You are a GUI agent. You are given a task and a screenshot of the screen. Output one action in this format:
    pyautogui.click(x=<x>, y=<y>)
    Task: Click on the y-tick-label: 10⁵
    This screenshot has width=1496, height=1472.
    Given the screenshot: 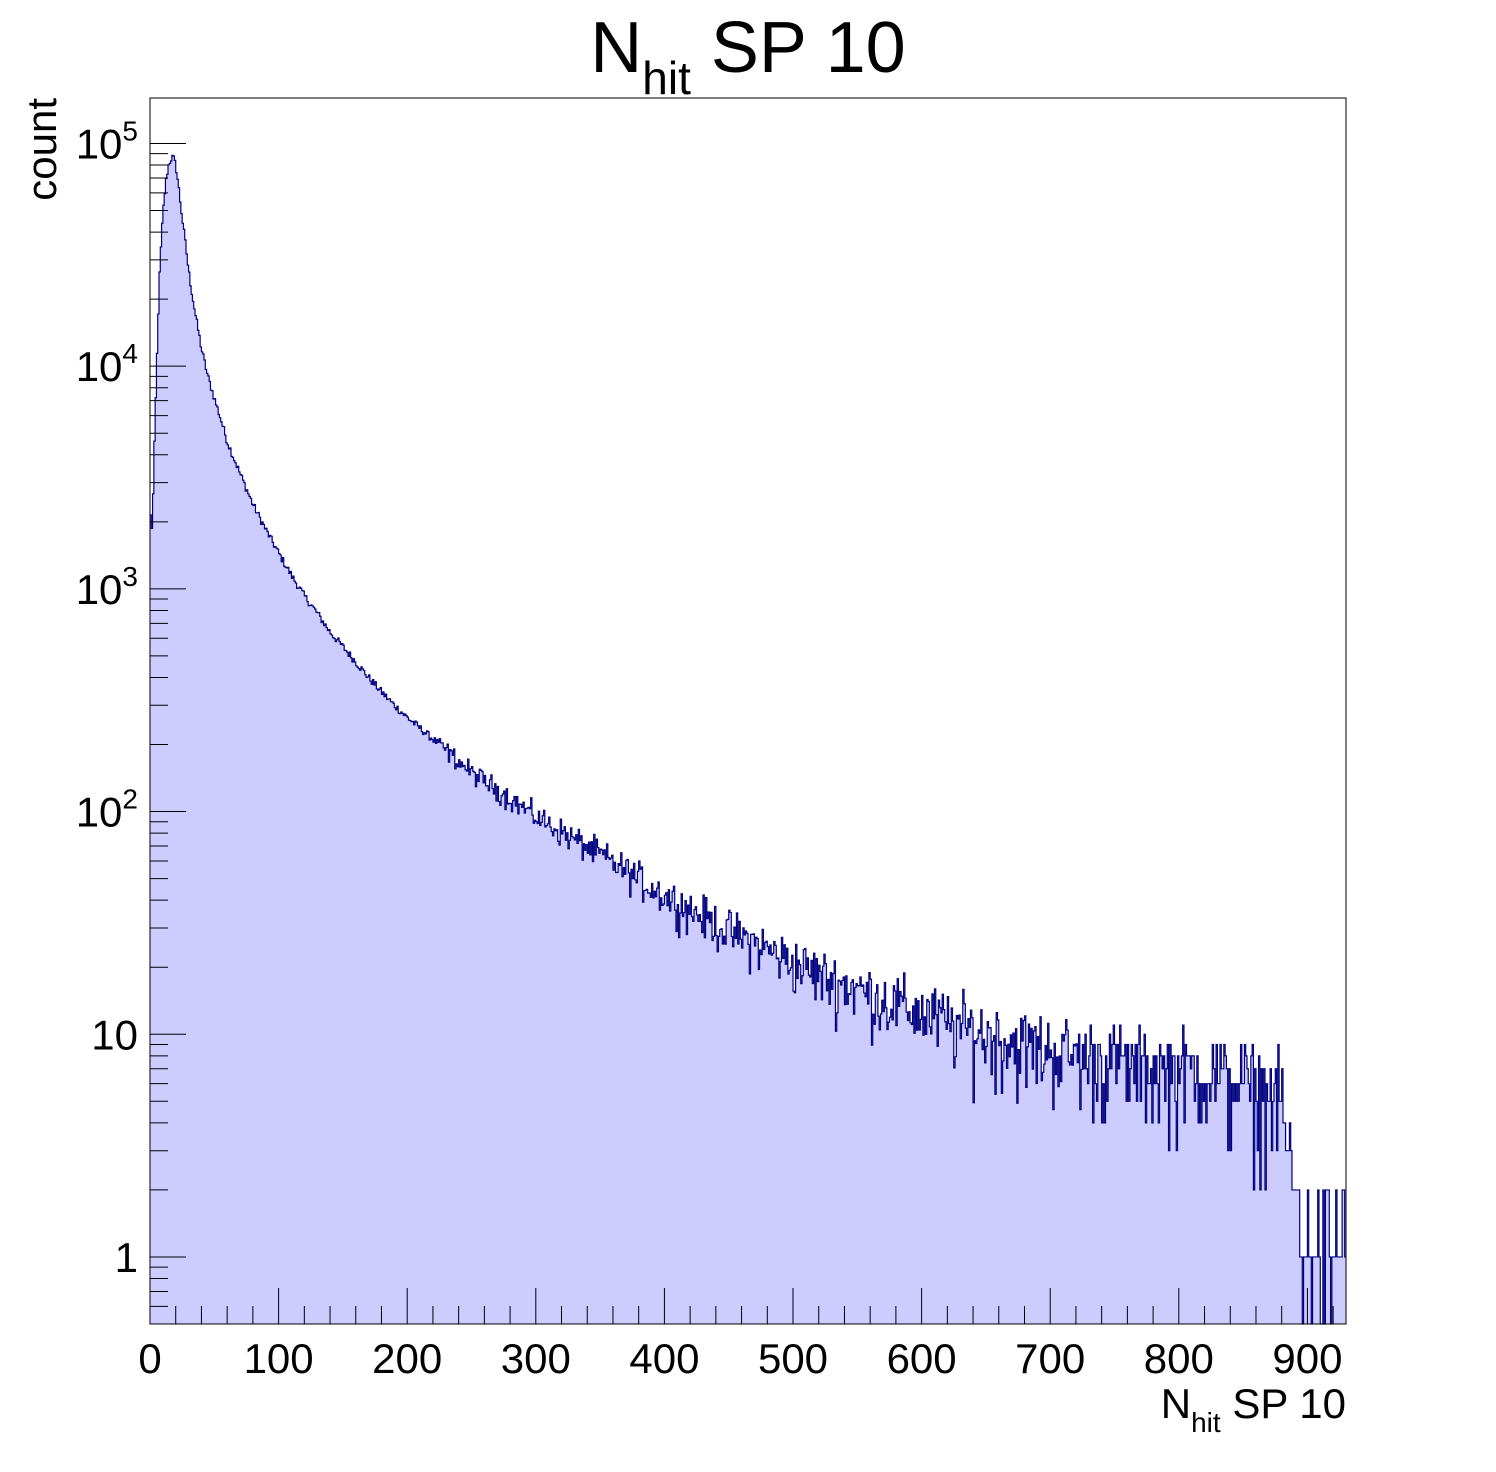 What is the action you would take?
    pyautogui.click(x=107, y=141)
    